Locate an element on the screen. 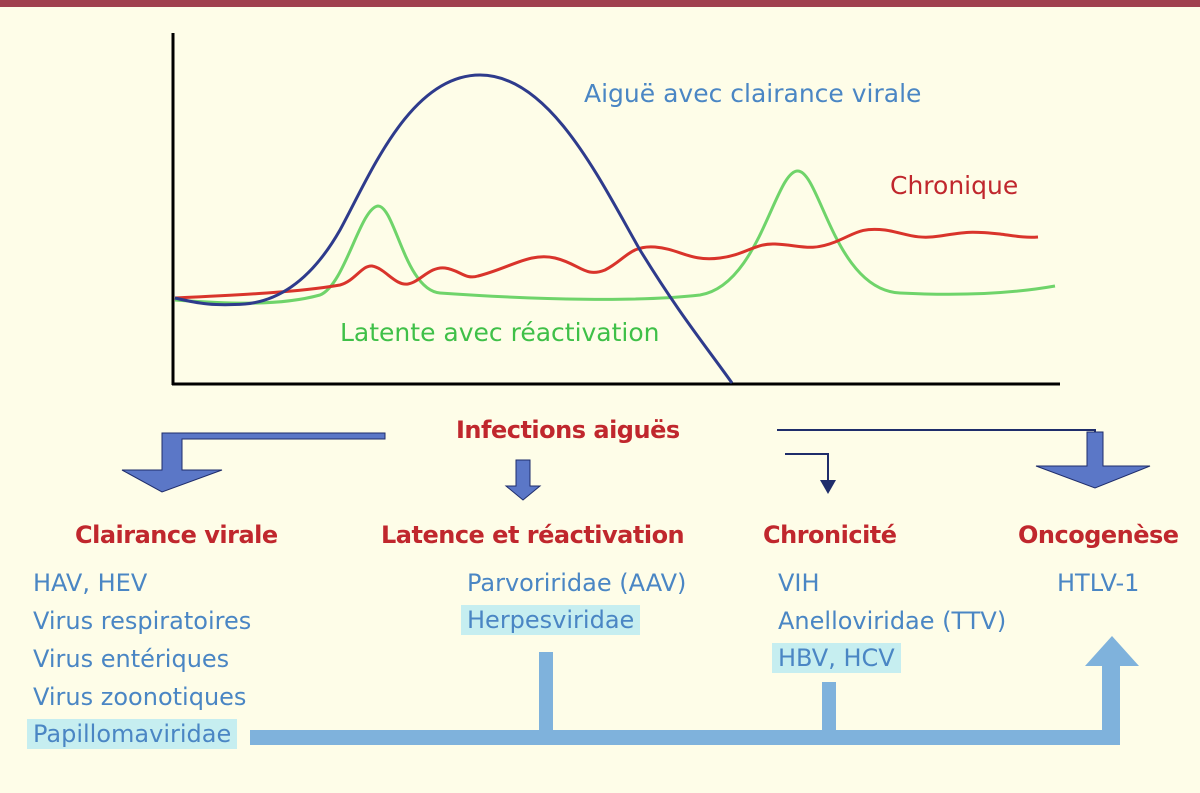  chronic-curve is located at coordinates (606, 263).